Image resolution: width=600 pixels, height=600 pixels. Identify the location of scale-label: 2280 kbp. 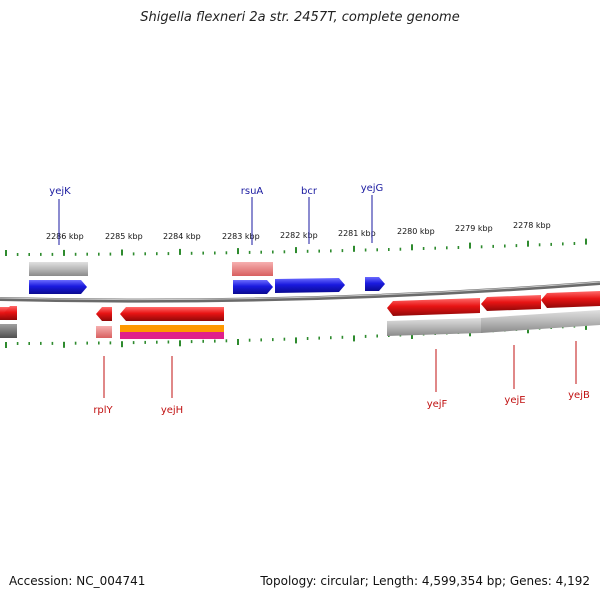
(416, 231).